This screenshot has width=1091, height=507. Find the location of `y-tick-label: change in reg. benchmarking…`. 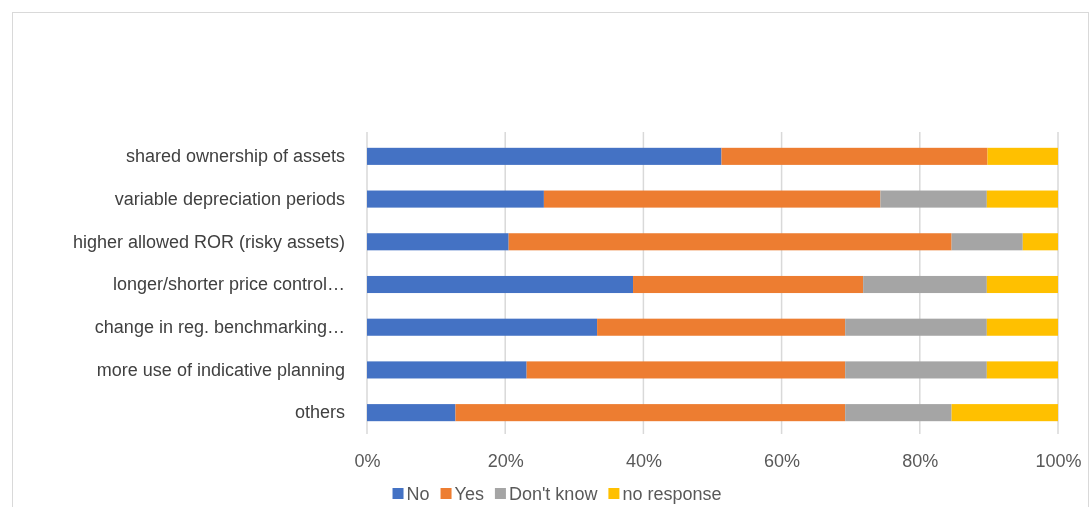

y-tick-label: change in reg. benchmarking… is located at coordinates (219, 326).